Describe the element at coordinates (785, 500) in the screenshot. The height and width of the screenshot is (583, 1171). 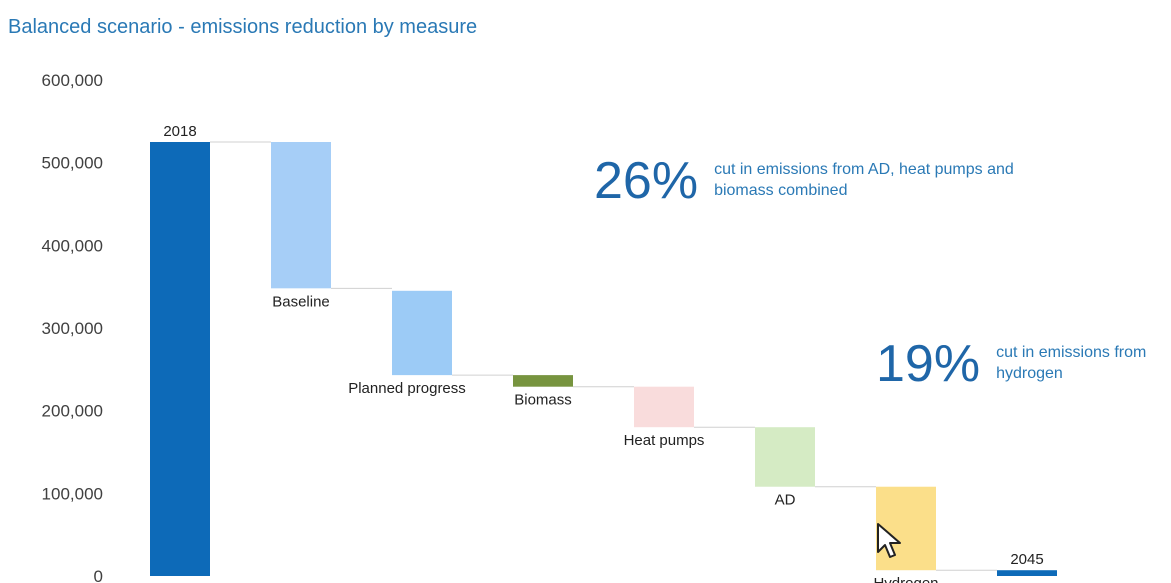
I see `bar-label-ad: AD` at that location.